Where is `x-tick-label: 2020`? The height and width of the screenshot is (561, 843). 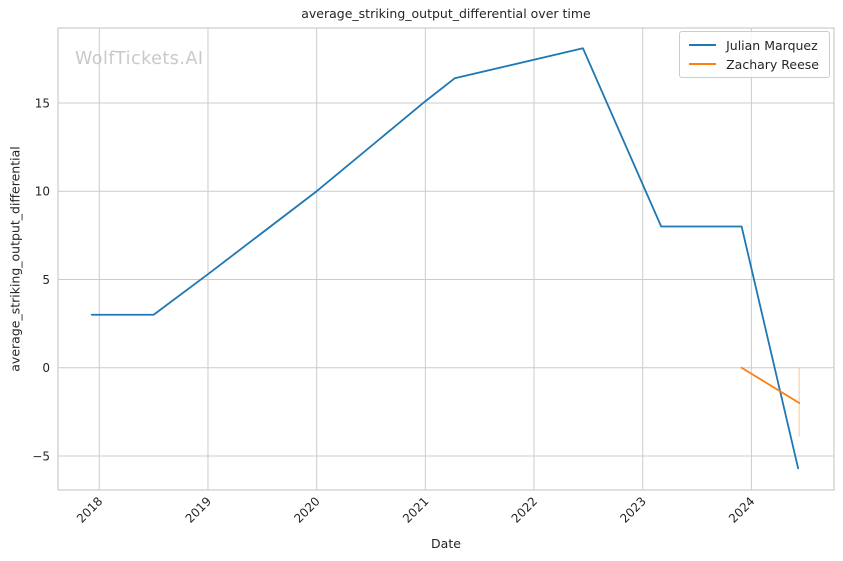 x-tick-label: 2020 is located at coordinates (306, 509).